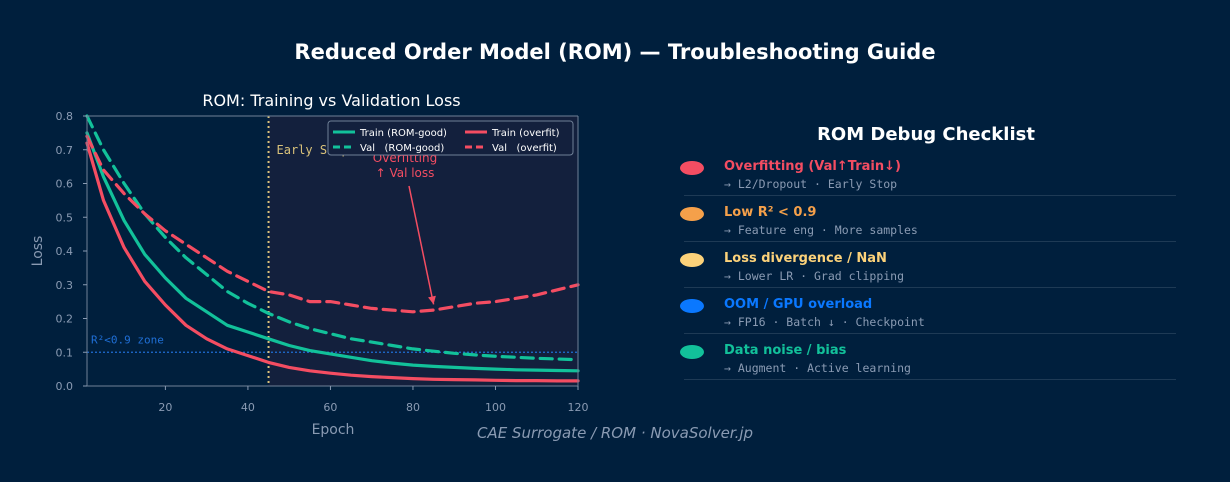 The height and width of the screenshot is (482, 1230). What do you see at coordinates (330, 407) in the screenshot?
I see `x-tick-label: 60` at bounding box center [330, 407].